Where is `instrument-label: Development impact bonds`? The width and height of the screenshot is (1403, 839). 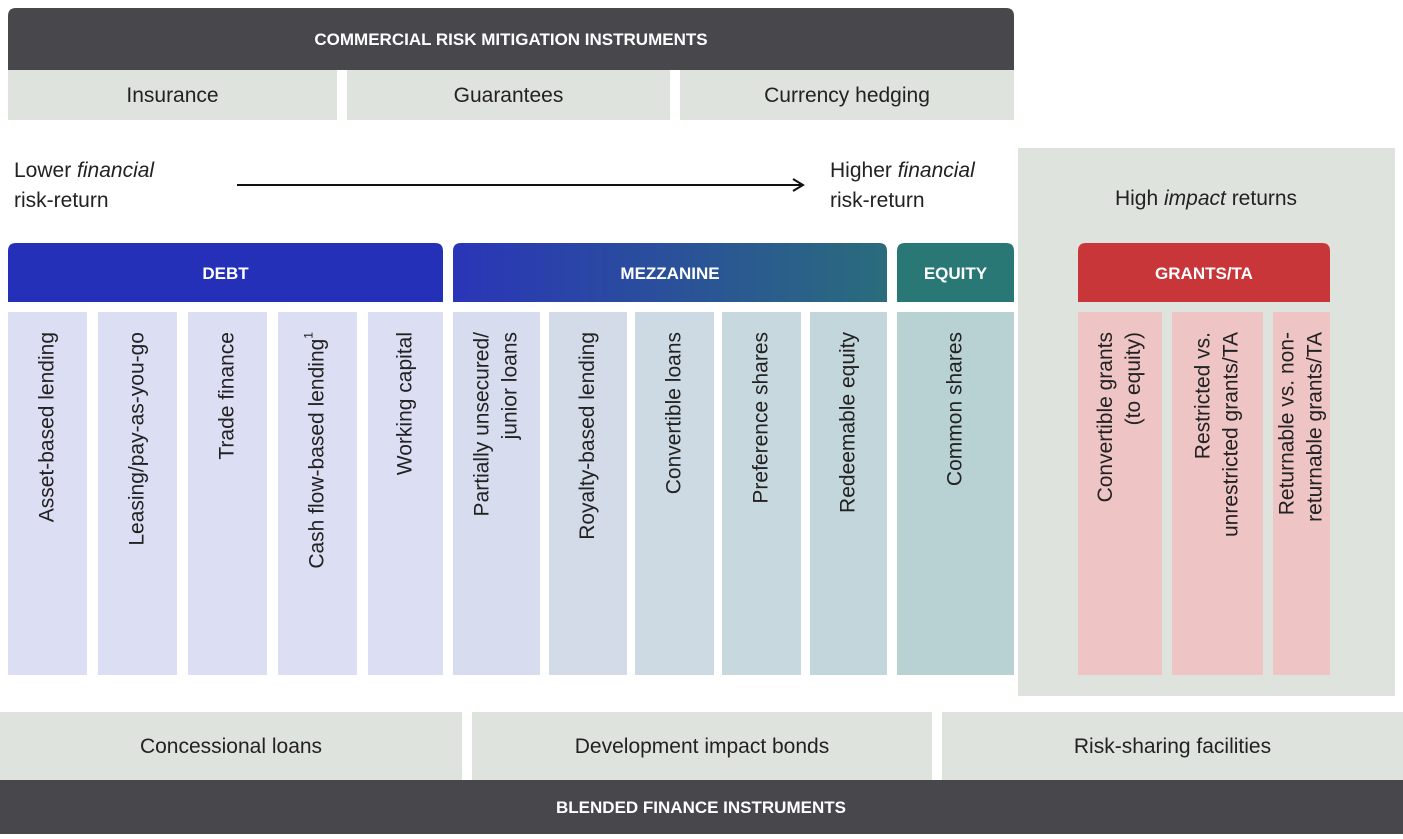 instrument-label: Development impact bonds is located at coordinates (702, 746).